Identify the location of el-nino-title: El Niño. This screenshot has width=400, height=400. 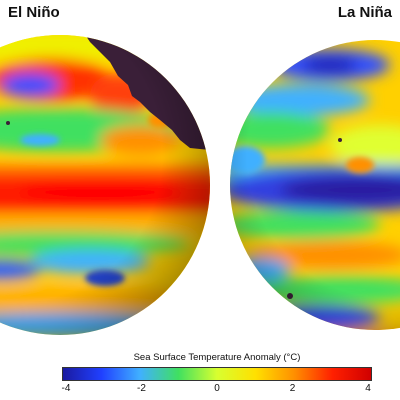
(34, 12).